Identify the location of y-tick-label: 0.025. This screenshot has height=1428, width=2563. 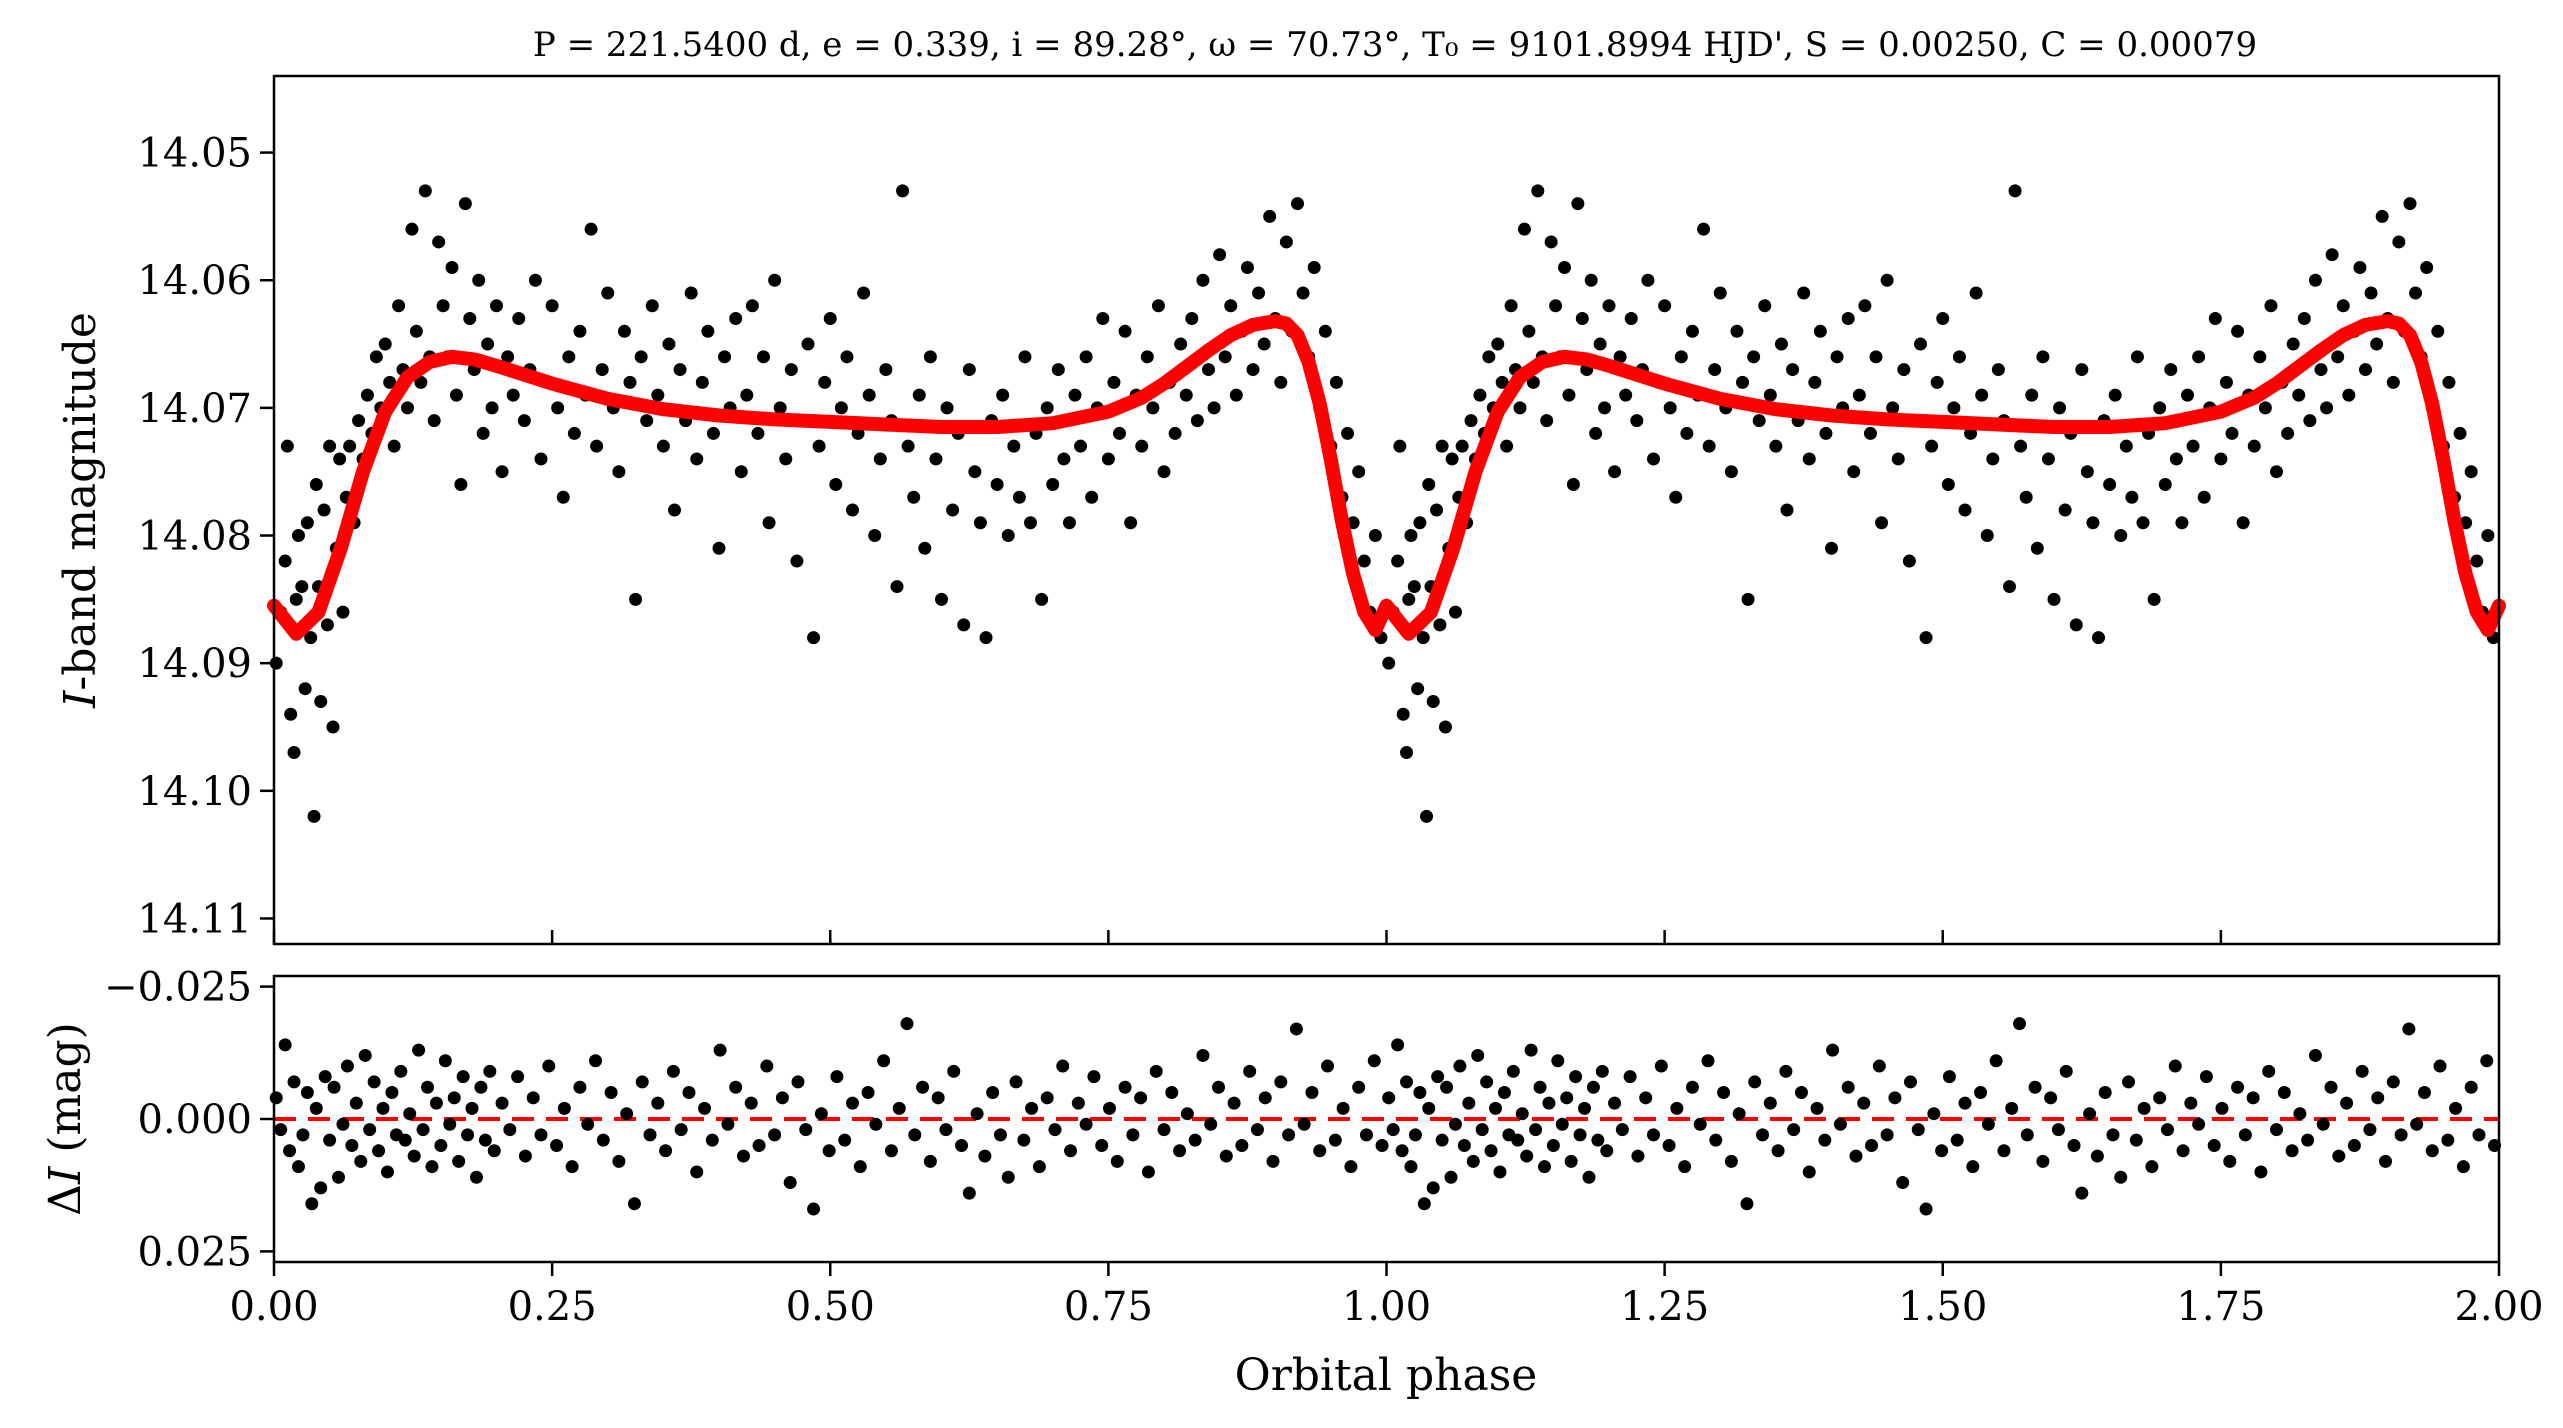
(194, 1252).